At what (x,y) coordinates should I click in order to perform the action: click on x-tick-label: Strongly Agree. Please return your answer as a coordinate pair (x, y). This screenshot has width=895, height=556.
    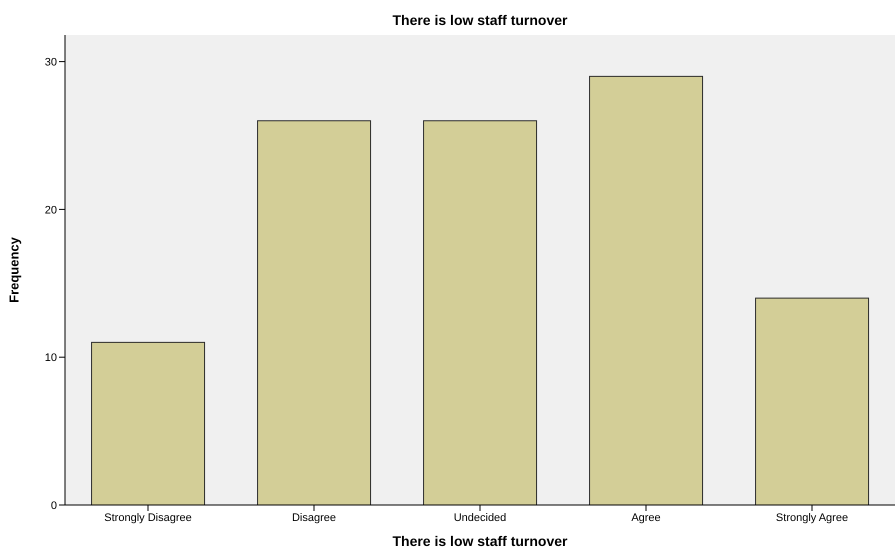
    Looking at the image, I should click on (812, 518).